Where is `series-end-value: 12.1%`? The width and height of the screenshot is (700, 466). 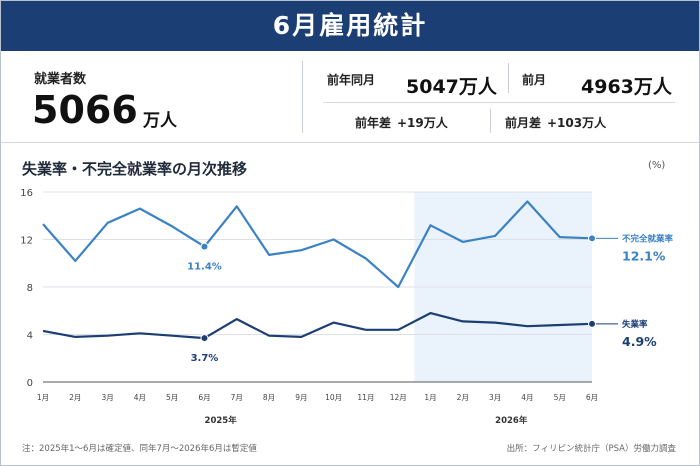
series-end-value: 12.1% is located at coordinates (644, 255).